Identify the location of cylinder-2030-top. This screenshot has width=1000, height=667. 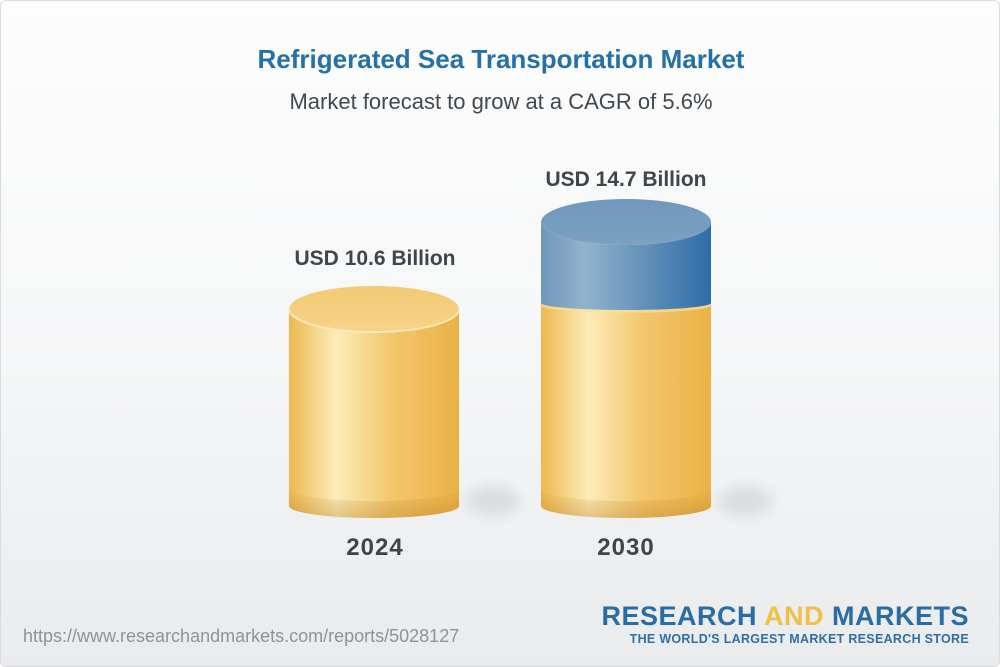
(626, 222).